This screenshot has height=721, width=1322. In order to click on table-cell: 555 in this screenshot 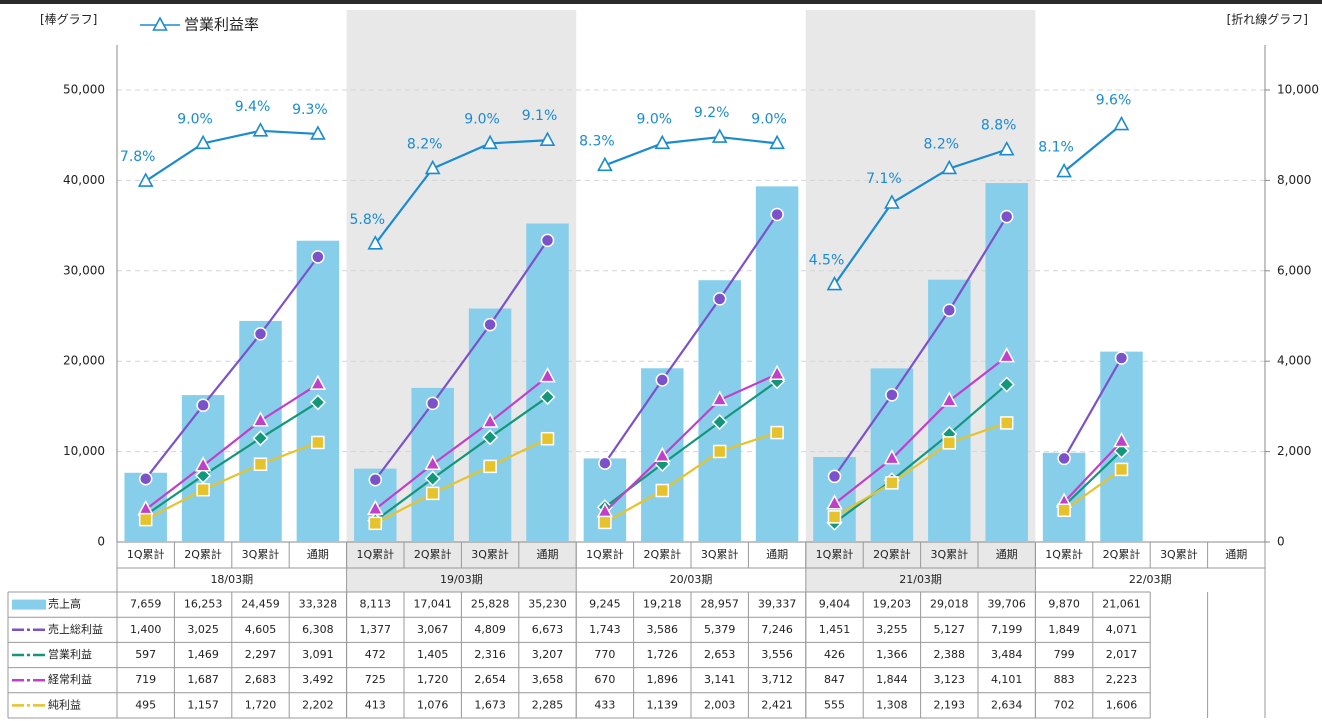, I will do `click(834, 704)`.